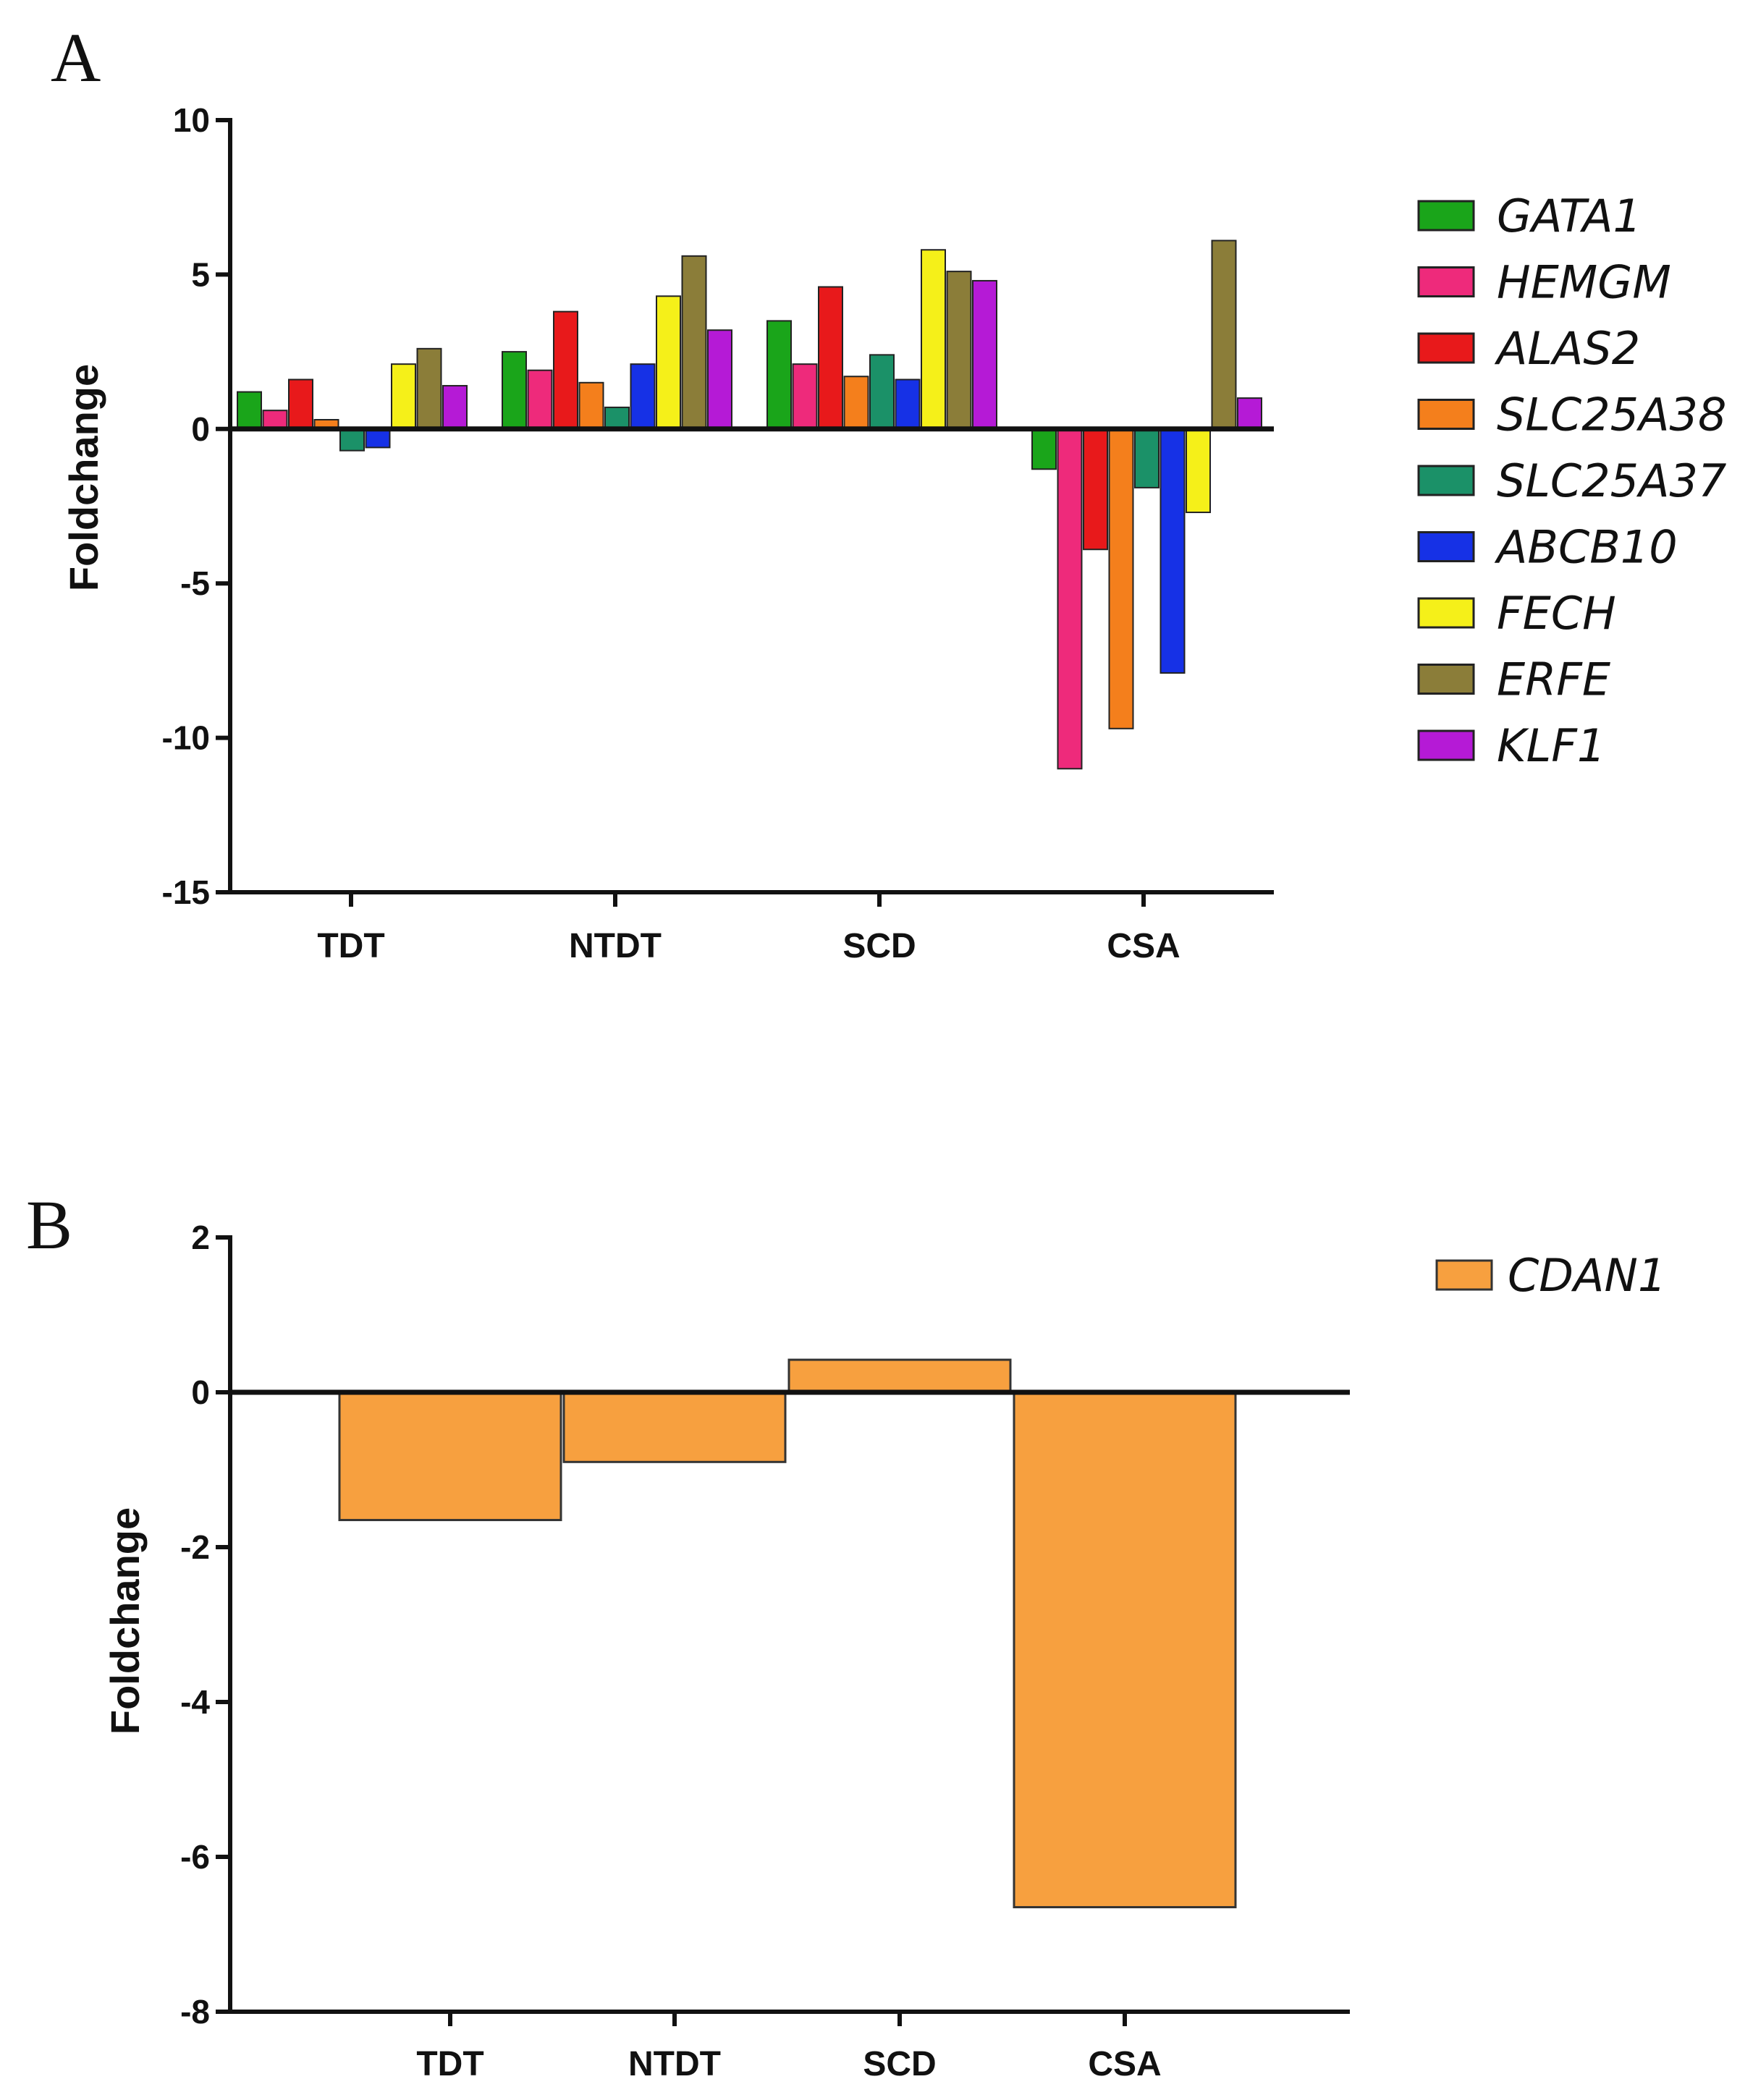 The height and width of the screenshot is (2100, 1753). What do you see at coordinates (749, 505) in the screenshot?
I see `bars-a` at bounding box center [749, 505].